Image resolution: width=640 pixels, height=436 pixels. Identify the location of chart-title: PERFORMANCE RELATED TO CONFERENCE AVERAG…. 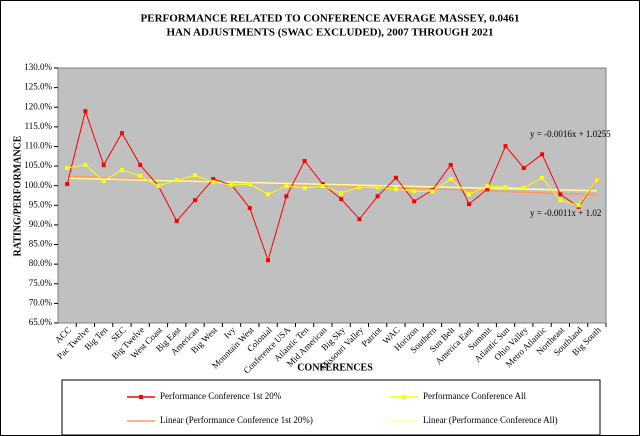
(330, 19).